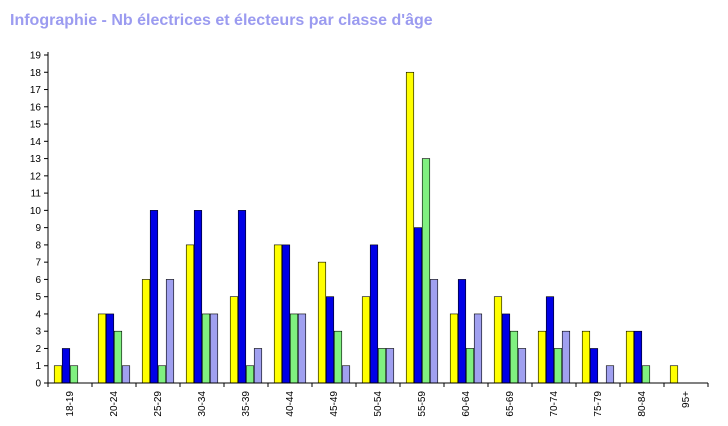 The width and height of the screenshot is (728, 426). Describe the element at coordinates (290, 404) in the screenshot. I see `x-tick-label: 40-44` at that location.